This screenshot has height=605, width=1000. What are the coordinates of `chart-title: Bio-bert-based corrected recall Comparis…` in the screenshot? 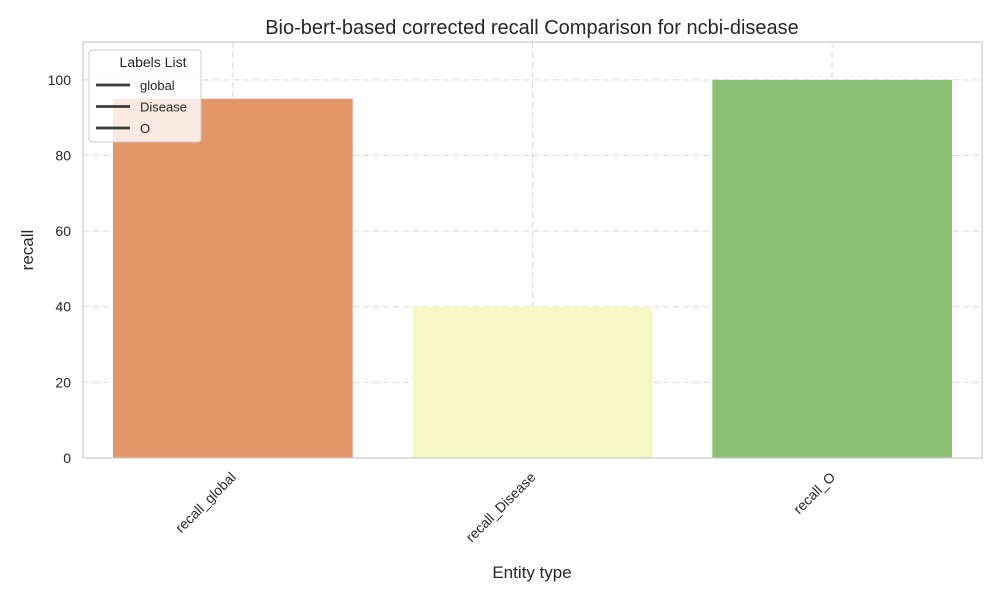 It's located at (532, 28).